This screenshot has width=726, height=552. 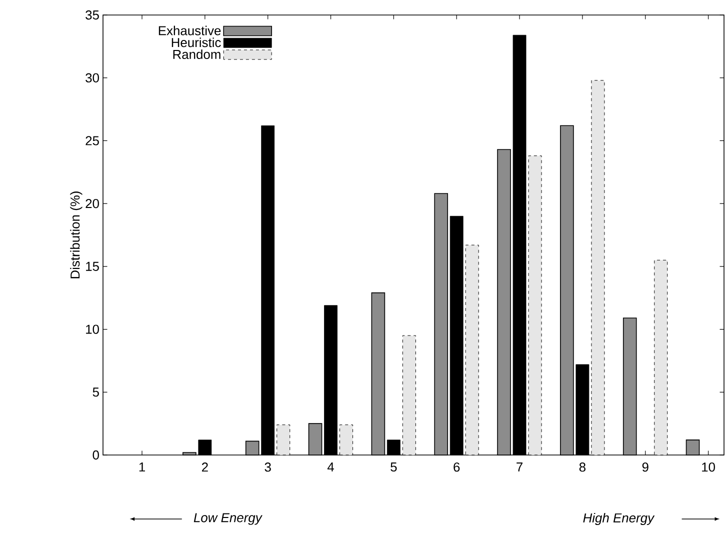 What do you see at coordinates (708, 467) in the screenshot?
I see `x-tick-label: 10` at bounding box center [708, 467].